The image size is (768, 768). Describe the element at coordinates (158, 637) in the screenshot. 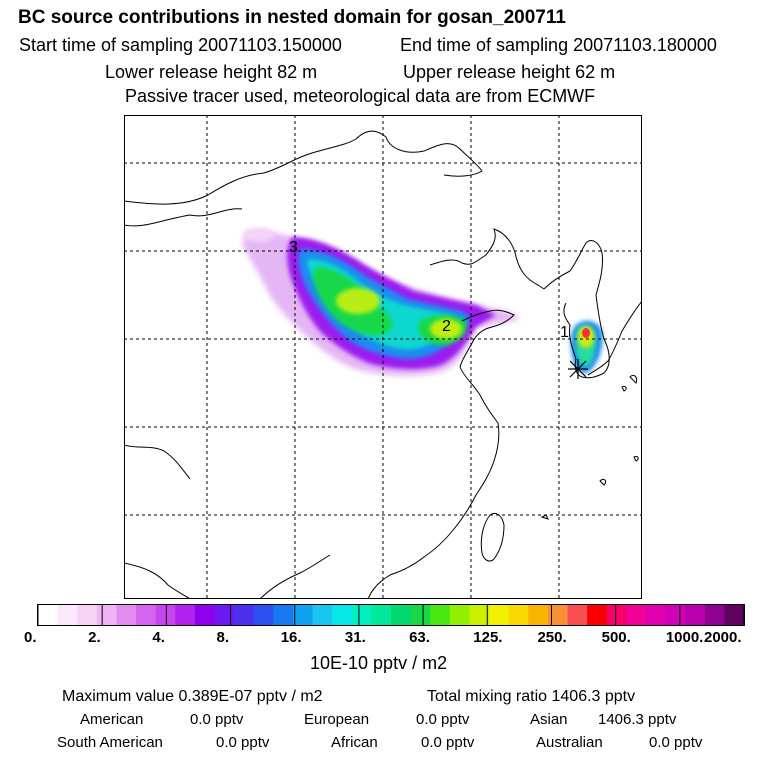

I see `colorbar-tick-label: 4.` at that location.